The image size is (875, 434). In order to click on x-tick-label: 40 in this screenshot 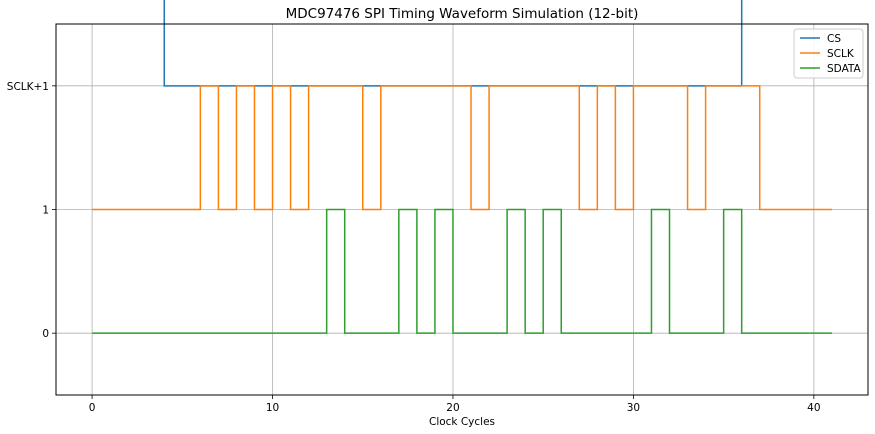, I will do `click(813, 408)`.